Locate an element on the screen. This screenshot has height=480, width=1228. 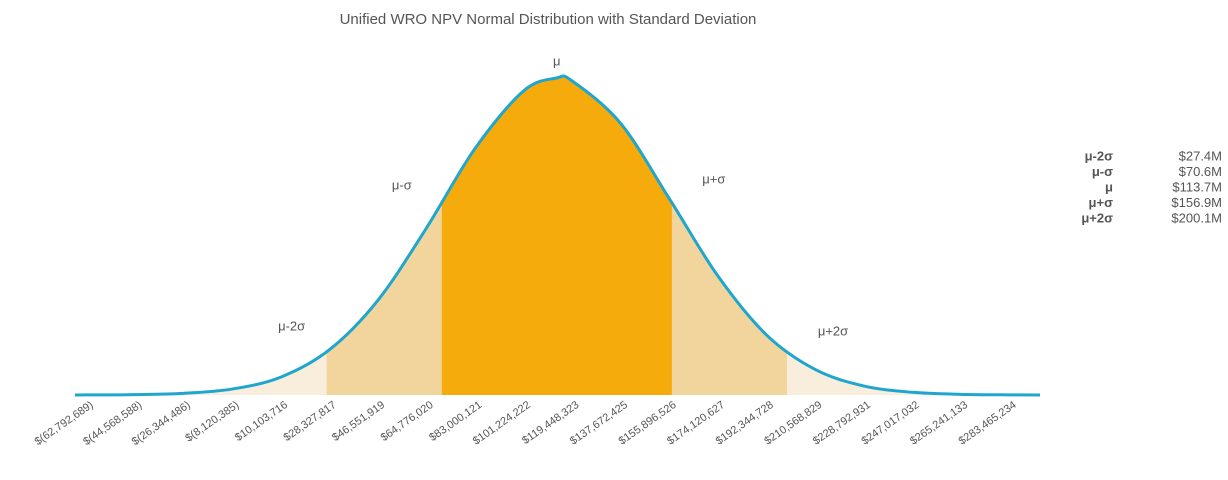
legend-value: $70.6M is located at coordinates (1200, 171).